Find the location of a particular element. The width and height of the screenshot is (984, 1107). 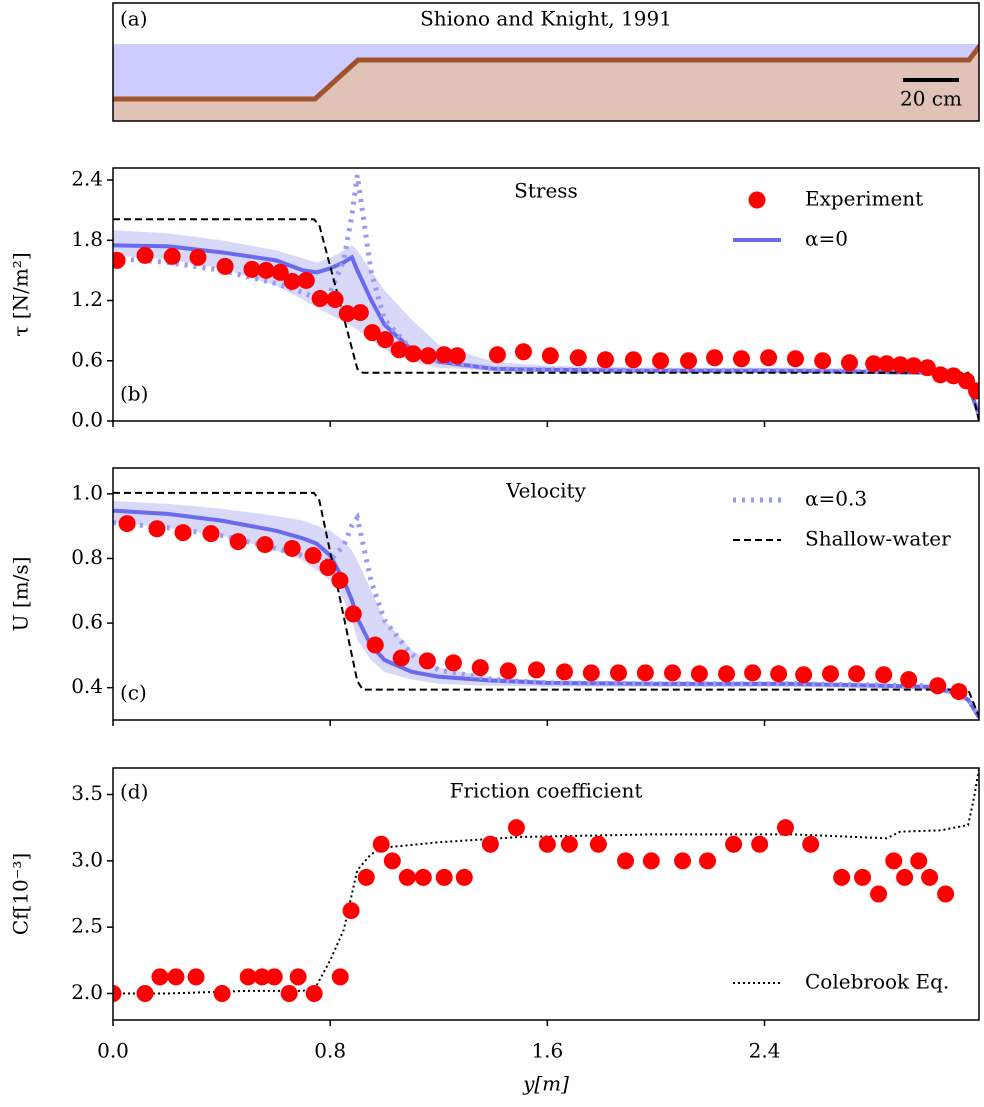

bed is located at coordinates (546, 83).